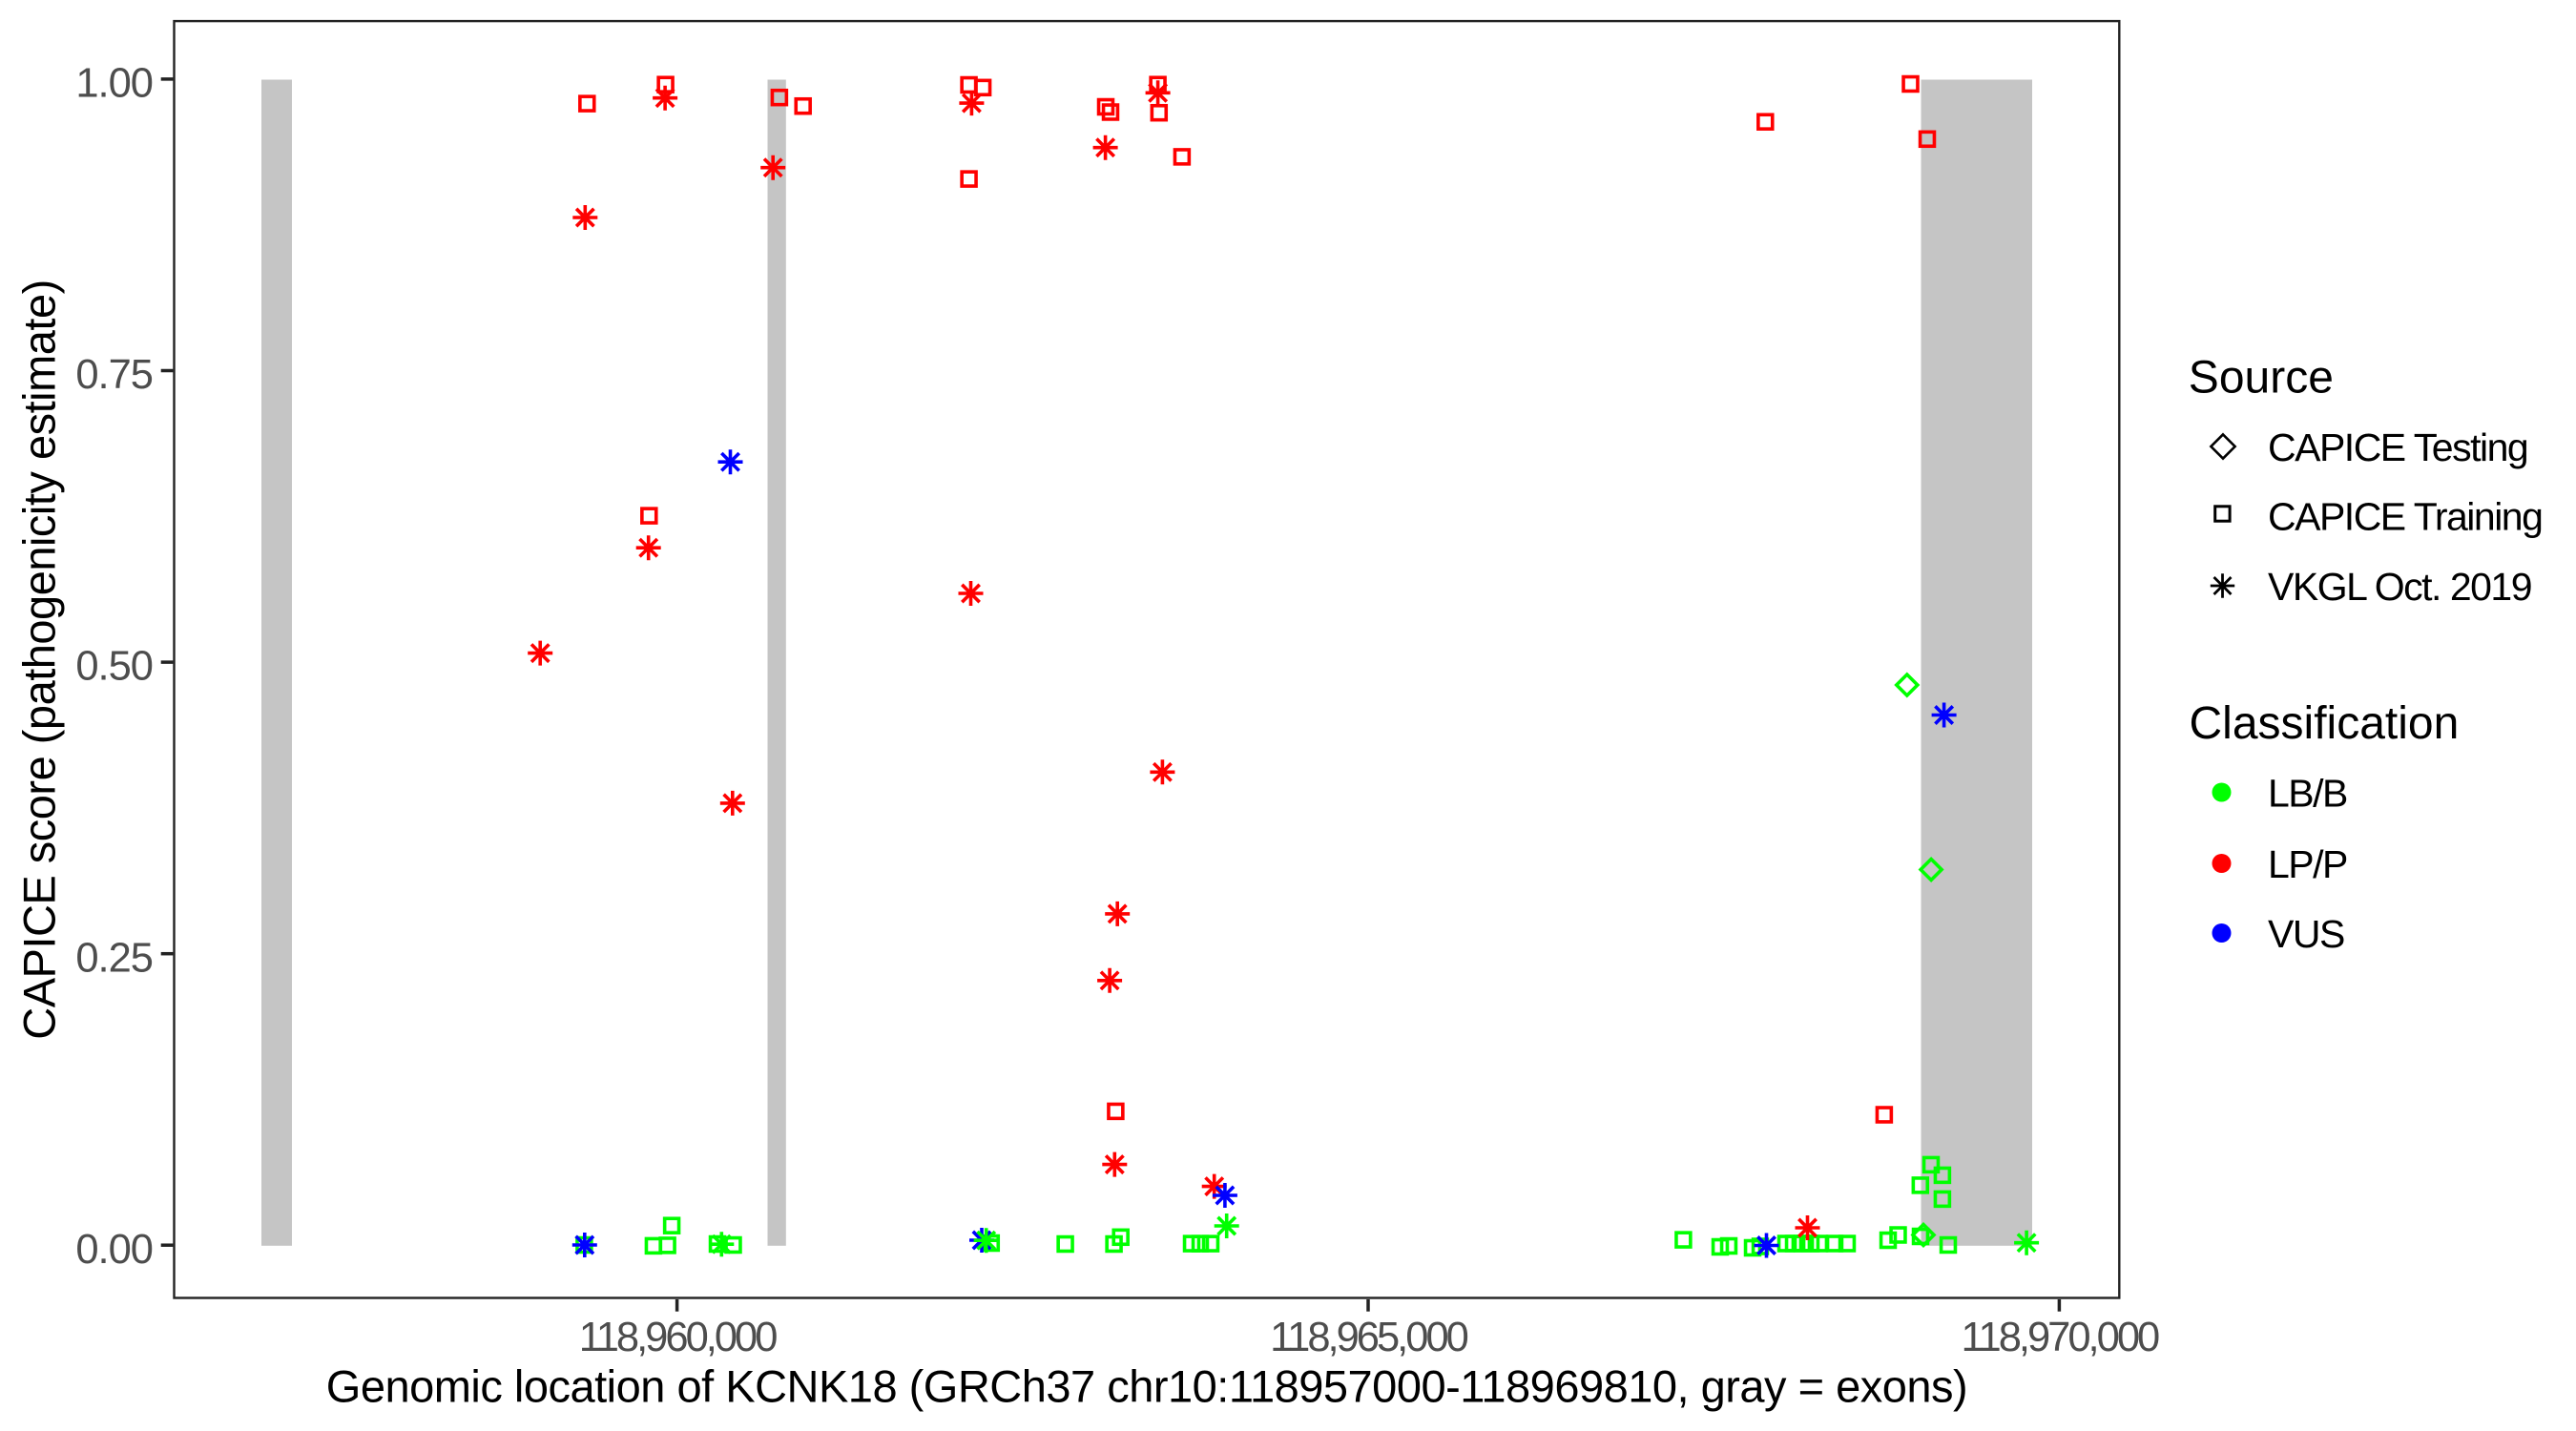 Image resolution: width=2576 pixels, height=1431 pixels. I want to click on svg-text: Source, so click(2261, 378).